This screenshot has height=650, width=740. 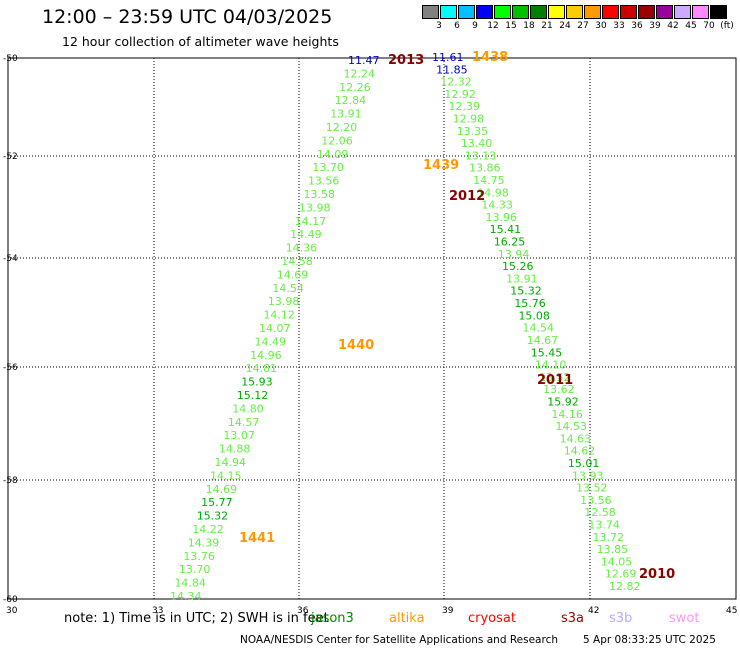 What do you see at coordinates (279, 315) in the screenshot?
I see `wave-height-value: 14.12` at bounding box center [279, 315].